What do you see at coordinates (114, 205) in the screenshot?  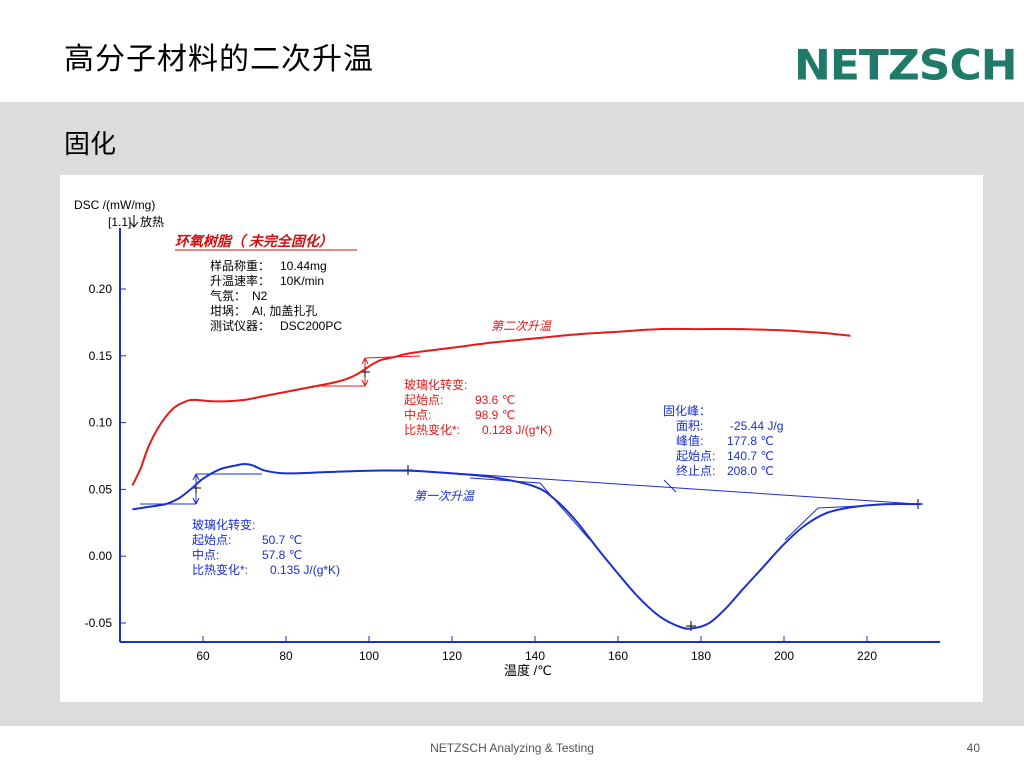 I see `y-axis-label: DSC /(mW/mg)` at bounding box center [114, 205].